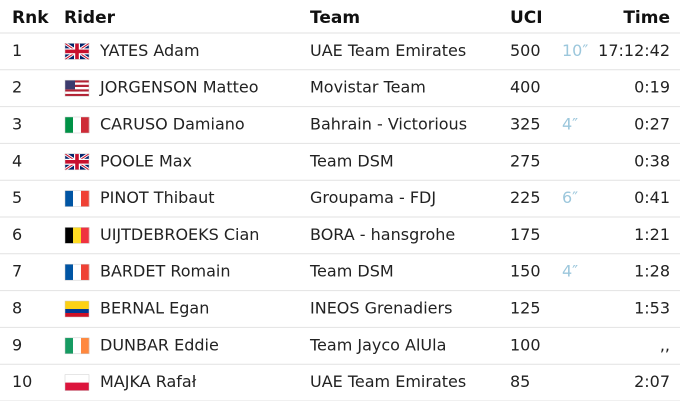 The image size is (680, 405). Describe the element at coordinates (652, 308) in the screenshot. I see `time: 1:53` at that location.